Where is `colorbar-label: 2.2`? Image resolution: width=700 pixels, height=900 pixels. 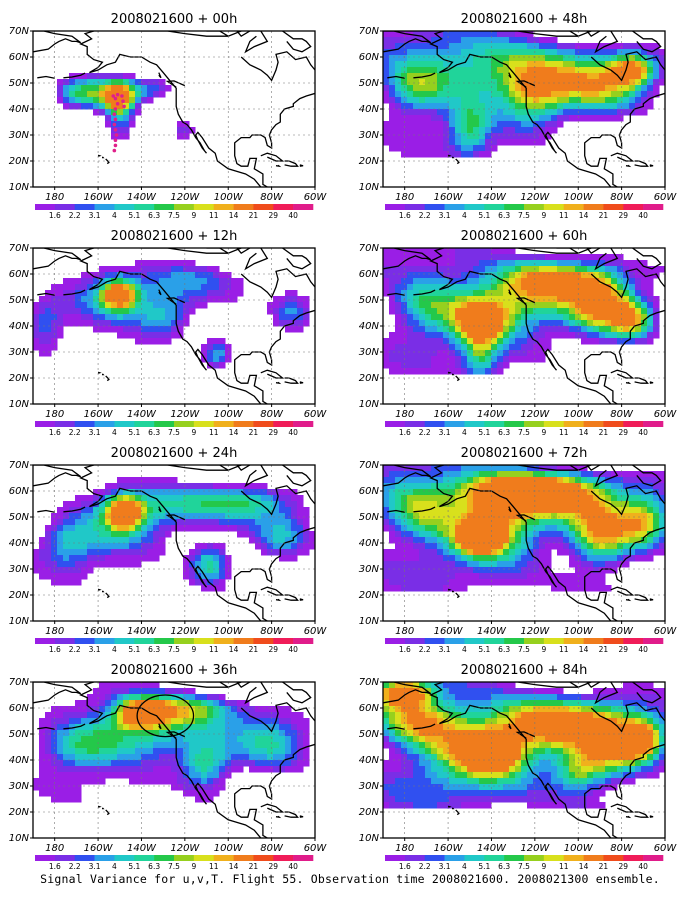 colorbar-label: 2.2 is located at coordinates (425, 432).